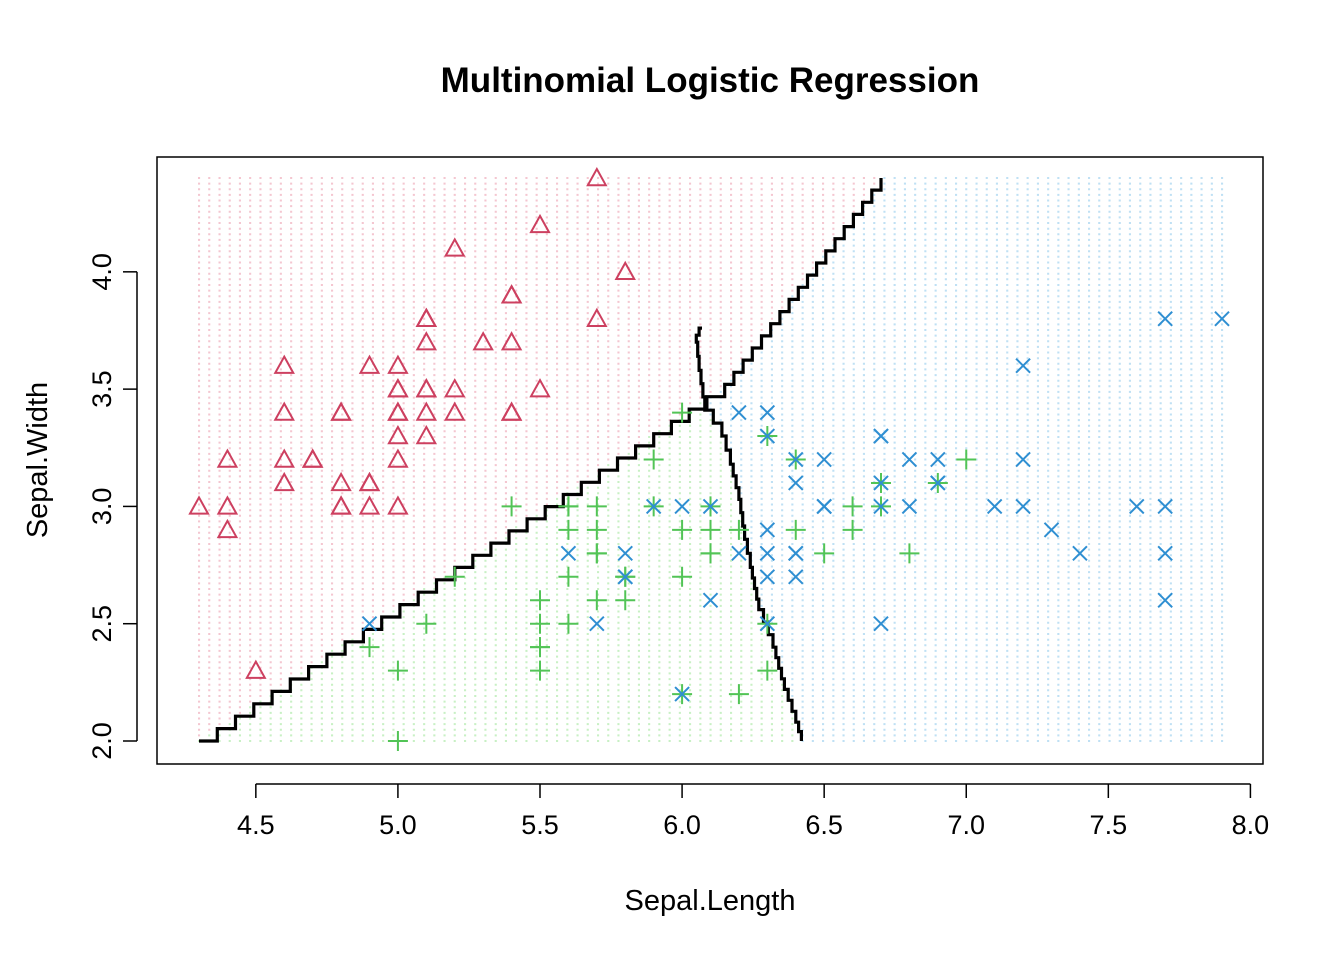 Image resolution: width=1344 pixels, height=960 pixels. Describe the element at coordinates (102, 272) in the screenshot. I see `y-tick-label: 4.0` at that location.